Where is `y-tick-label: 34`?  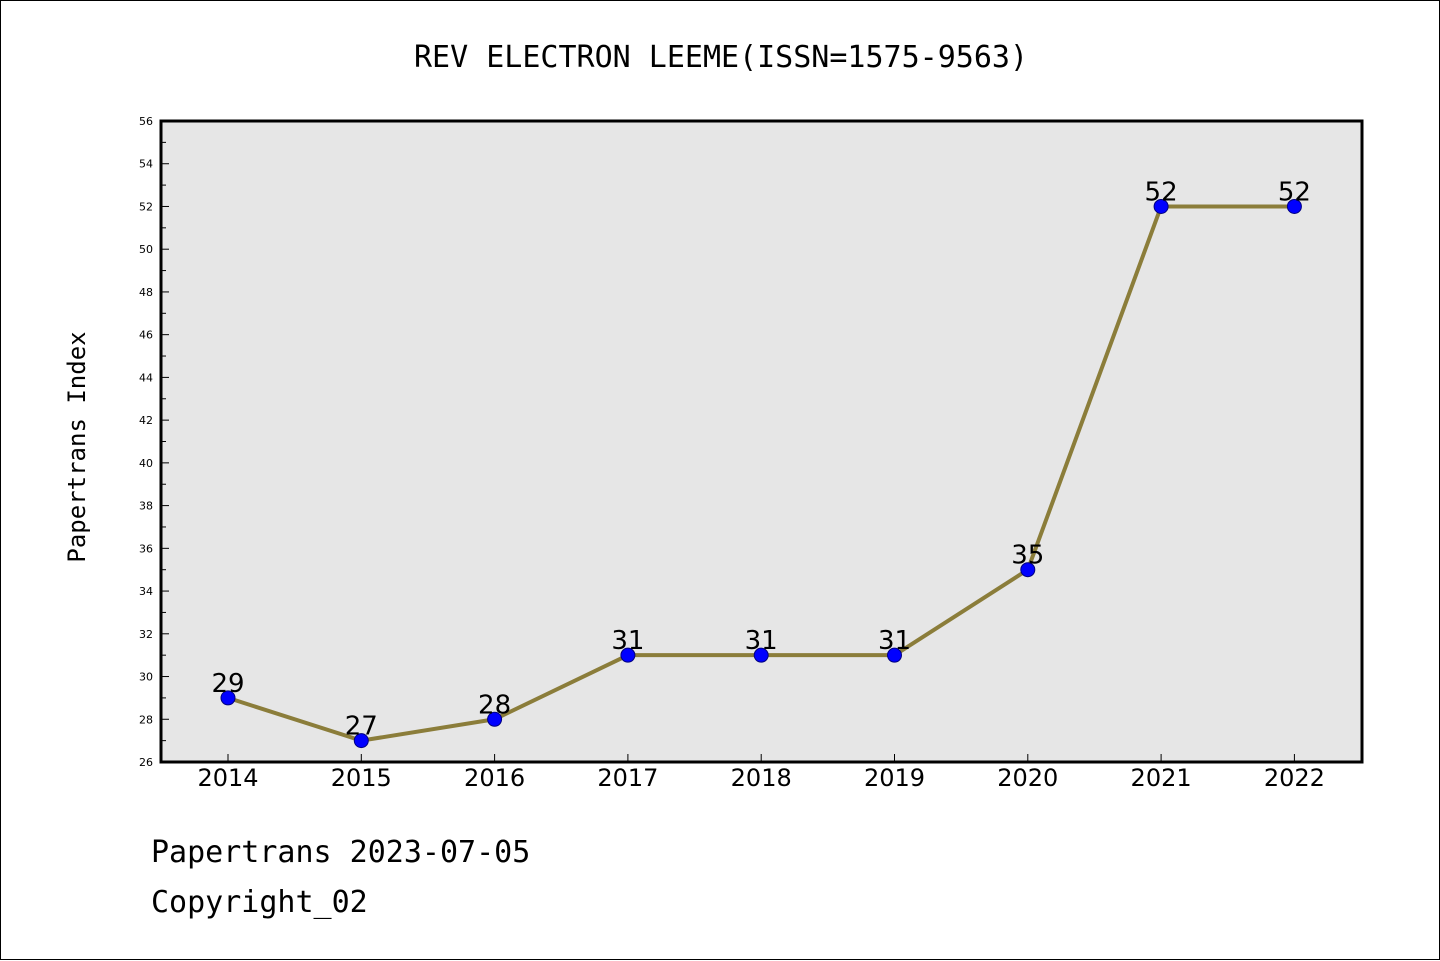
y-tick-label: 34 is located at coordinates (146, 591).